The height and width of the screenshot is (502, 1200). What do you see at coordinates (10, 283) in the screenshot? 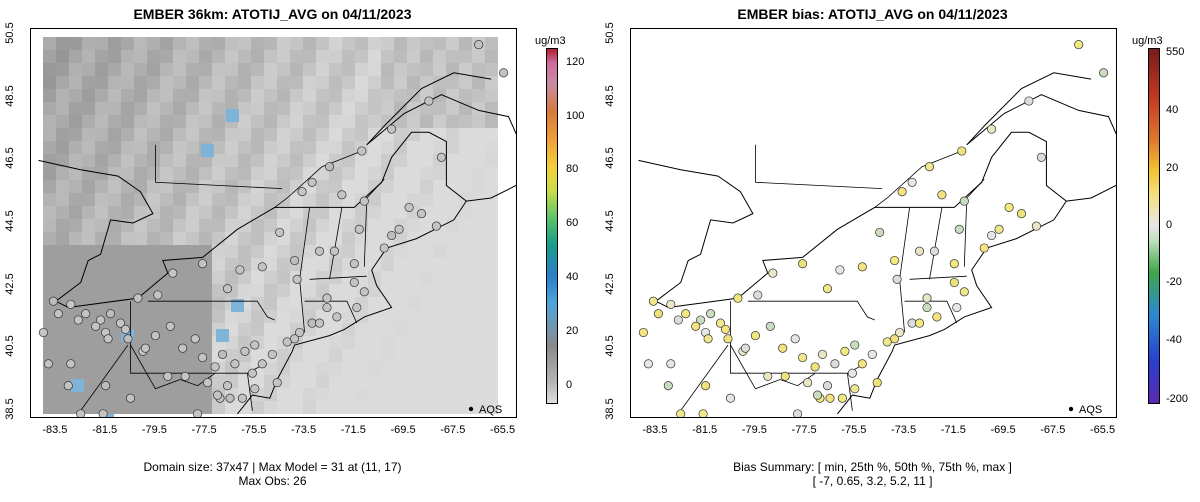
I see `y-tick-label: 42.5` at bounding box center [10, 283].